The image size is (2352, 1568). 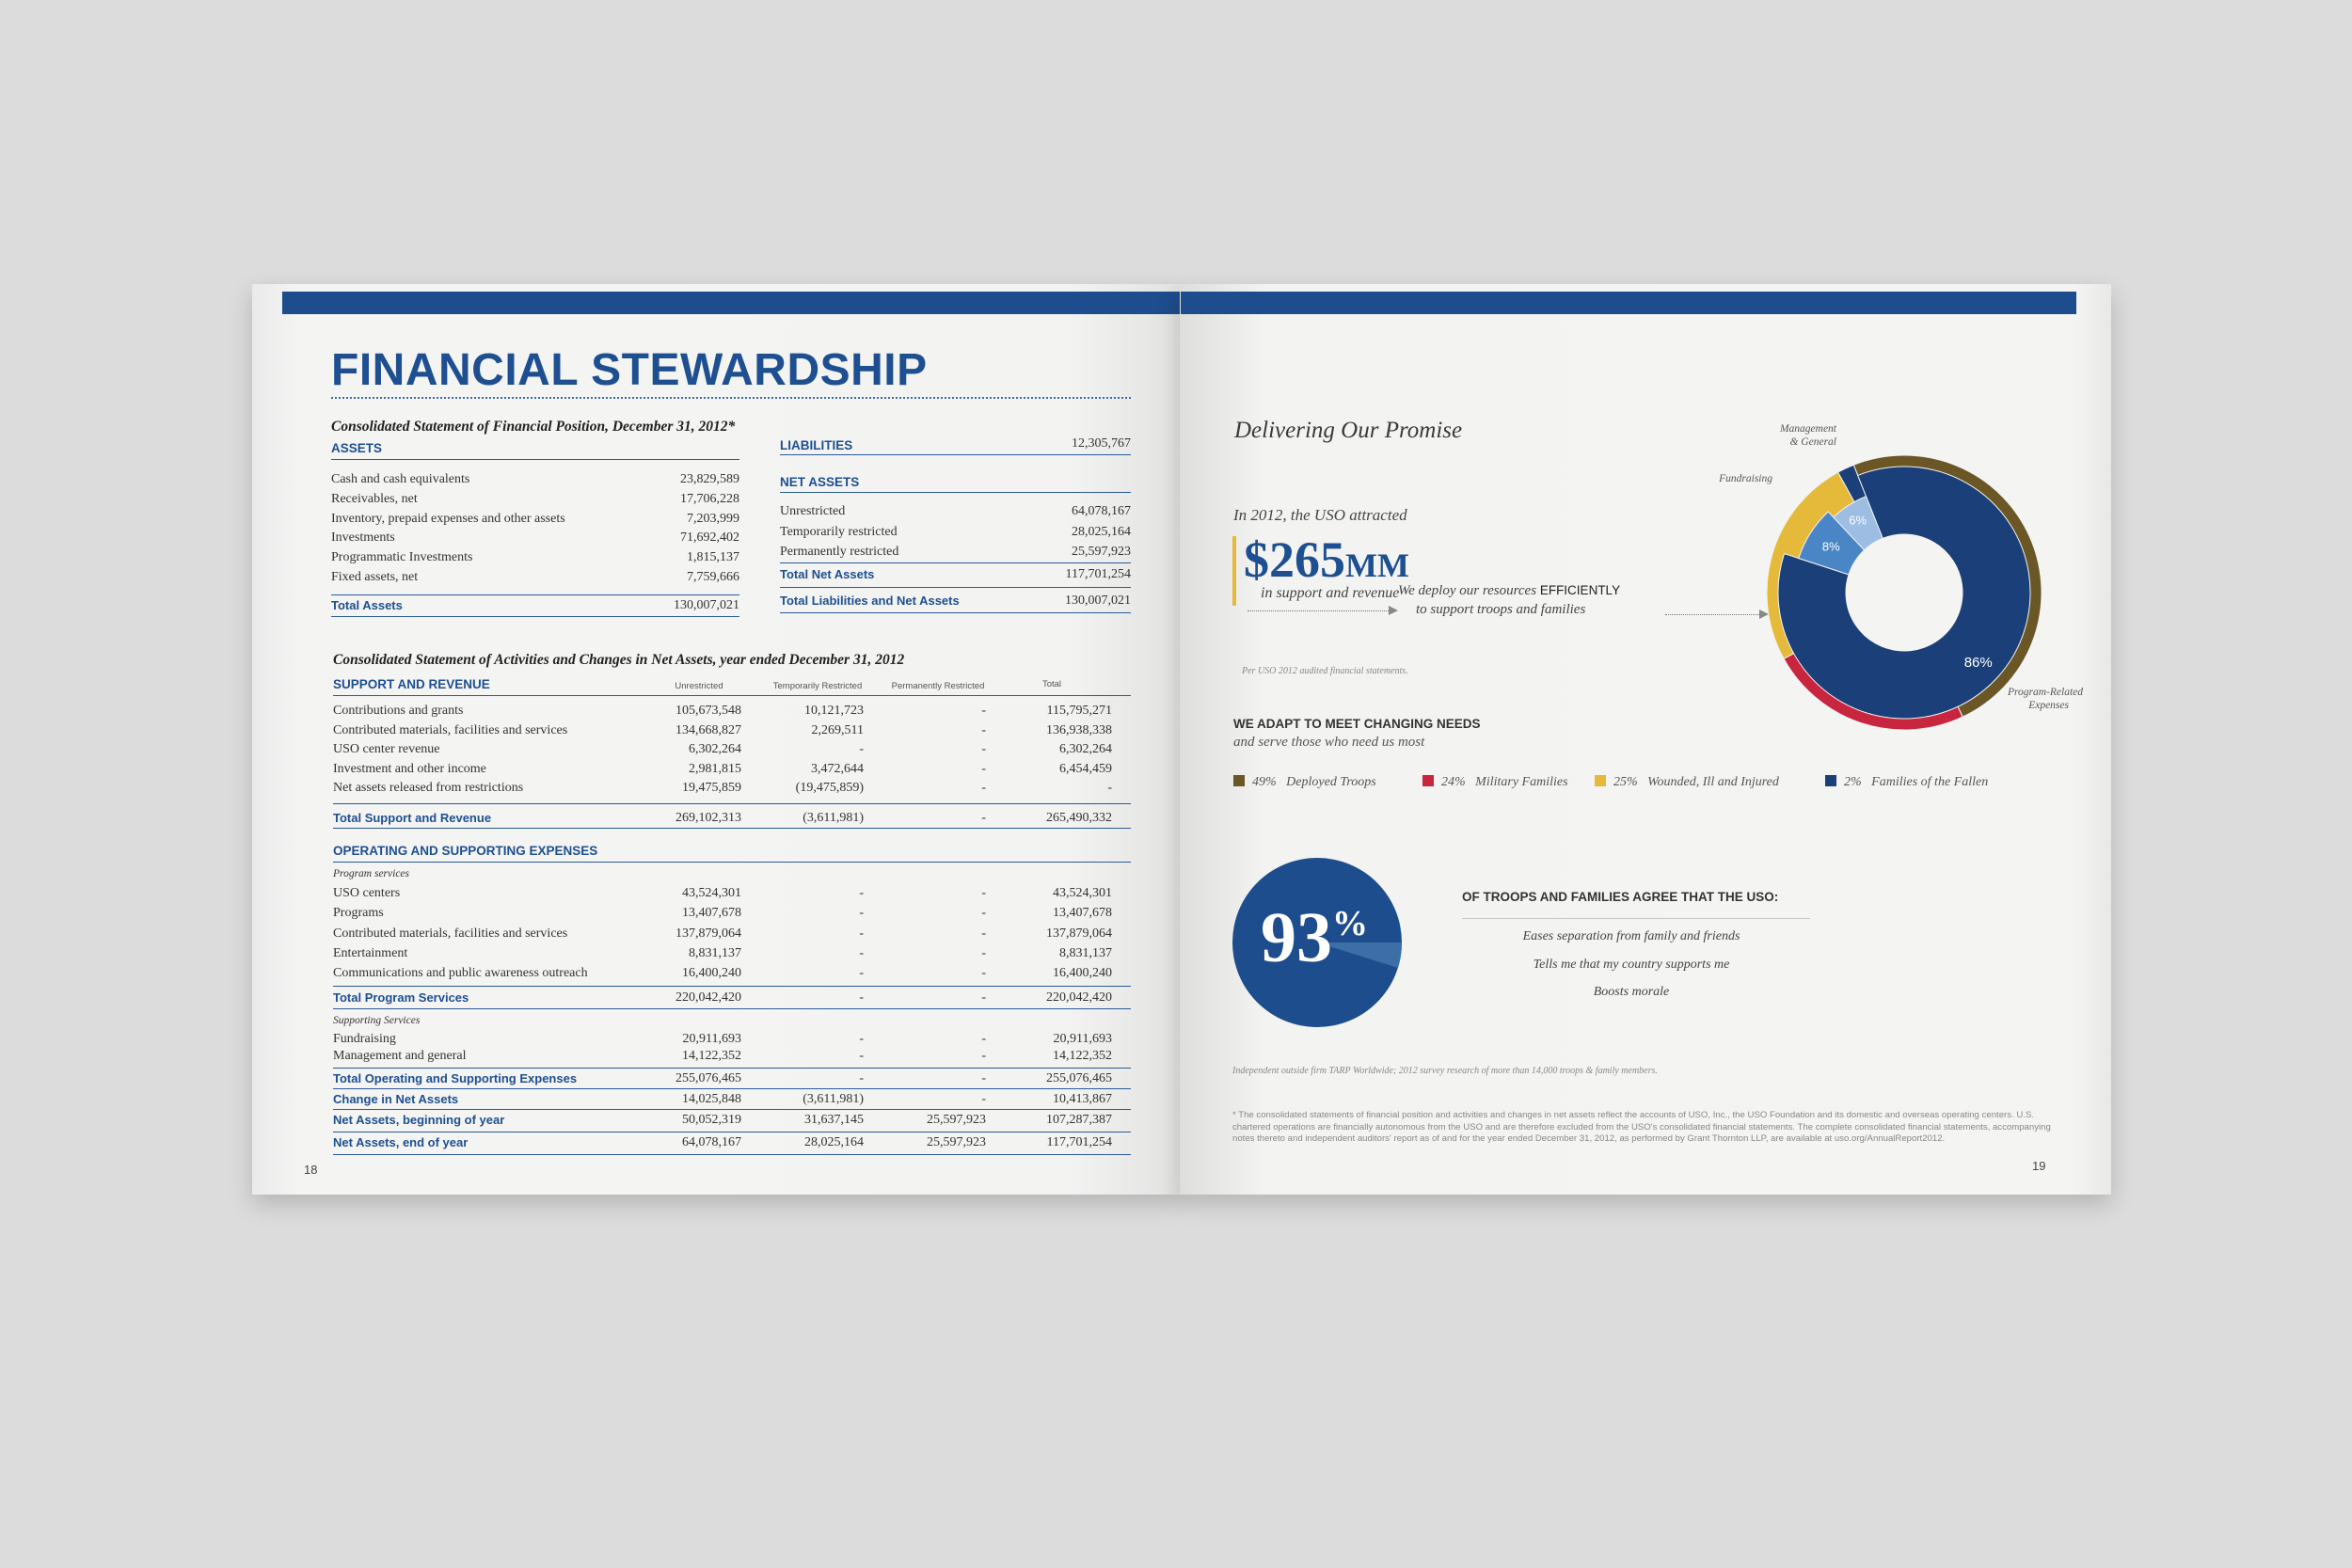 I want to click on legend-percent: 25%, so click(x=1630, y=782).